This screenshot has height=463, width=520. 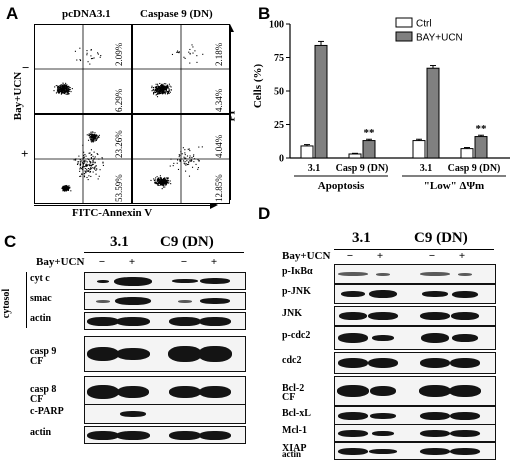 I want to click on c-row-label: casp 9, so click(x=43, y=351).